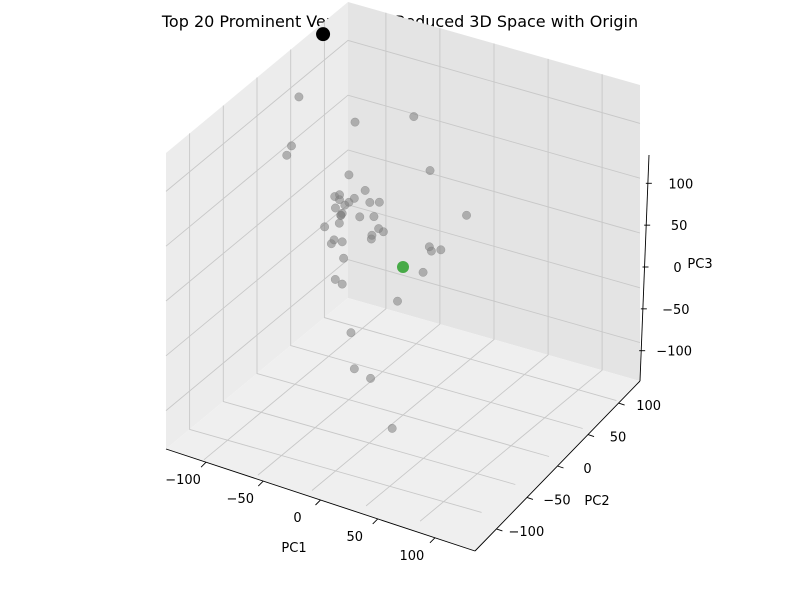 Image resolution: width=800 pixels, height=600 pixels. I want to click on x-tick-label: −100, so click(183, 480).